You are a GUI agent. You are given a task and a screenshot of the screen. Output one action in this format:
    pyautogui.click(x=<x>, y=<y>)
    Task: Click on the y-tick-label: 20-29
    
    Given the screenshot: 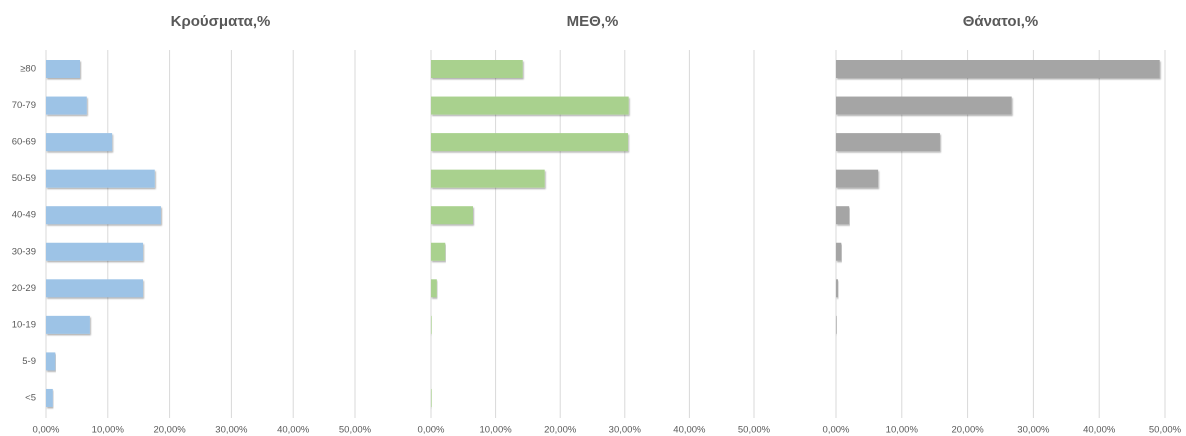 What is the action you would take?
    pyautogui.click(x=24, y=288)
    